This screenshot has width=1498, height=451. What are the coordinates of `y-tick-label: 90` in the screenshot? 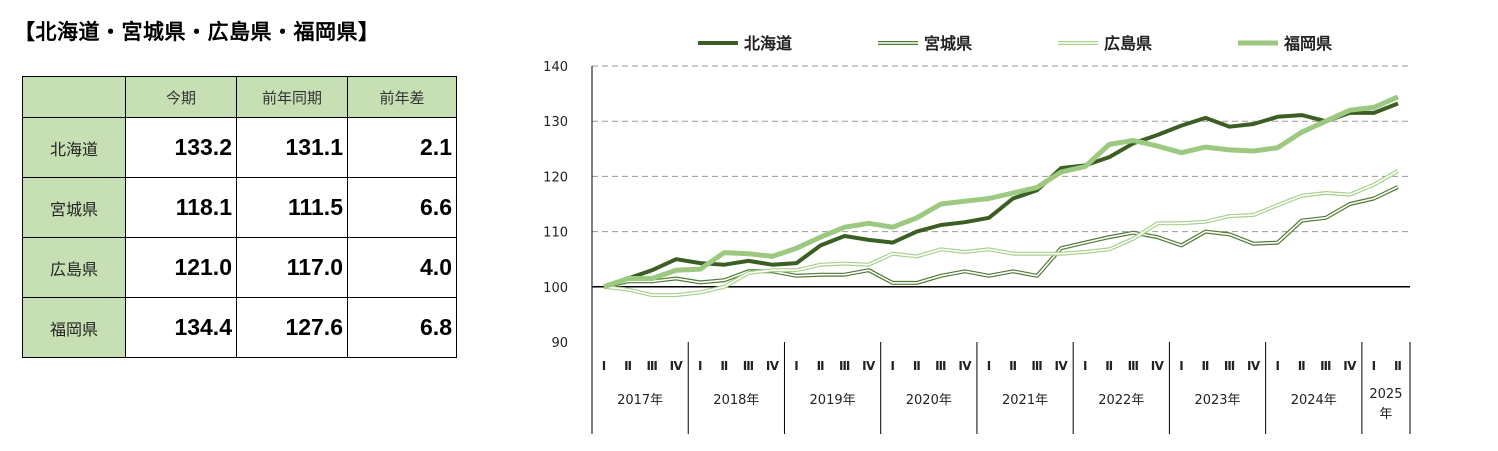 It's located at (559, 343).